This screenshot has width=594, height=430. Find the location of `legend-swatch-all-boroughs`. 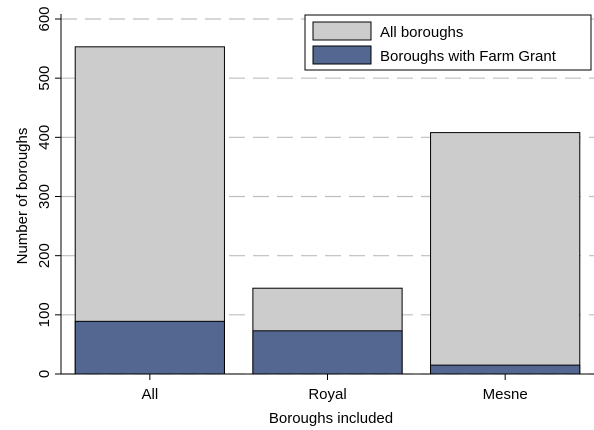

legend-swatch-all-boroughs is located at coordinates (342, 31).